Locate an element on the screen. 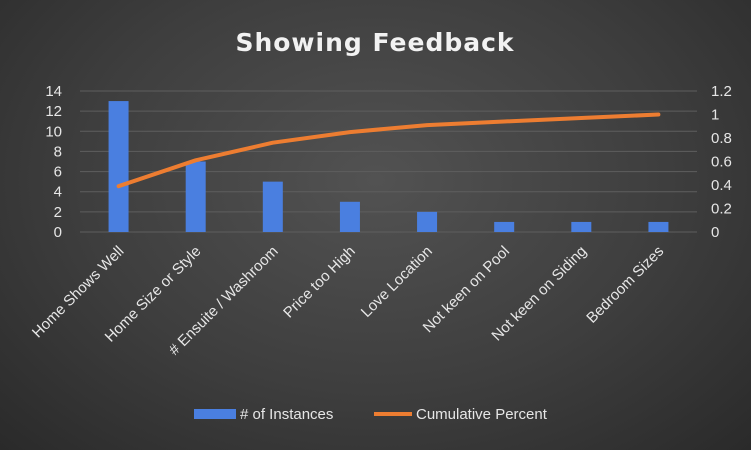 This screenshot has height=450, width=751. left-axis-tick-label: 4 is located at coordinates (58, 192).